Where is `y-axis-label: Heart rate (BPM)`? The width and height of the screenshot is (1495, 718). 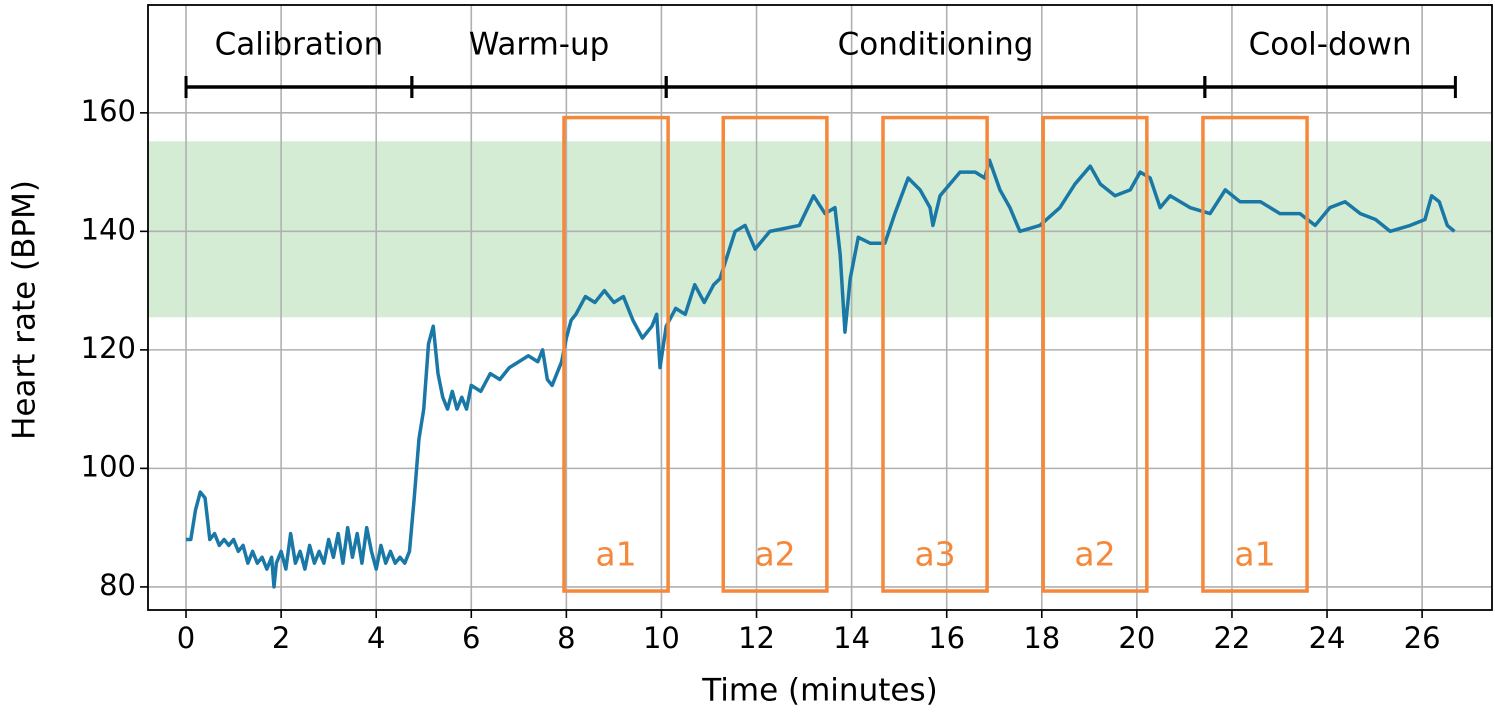 y-axis-label: Heart rate (BPM) is located at coordinates (25, 310).